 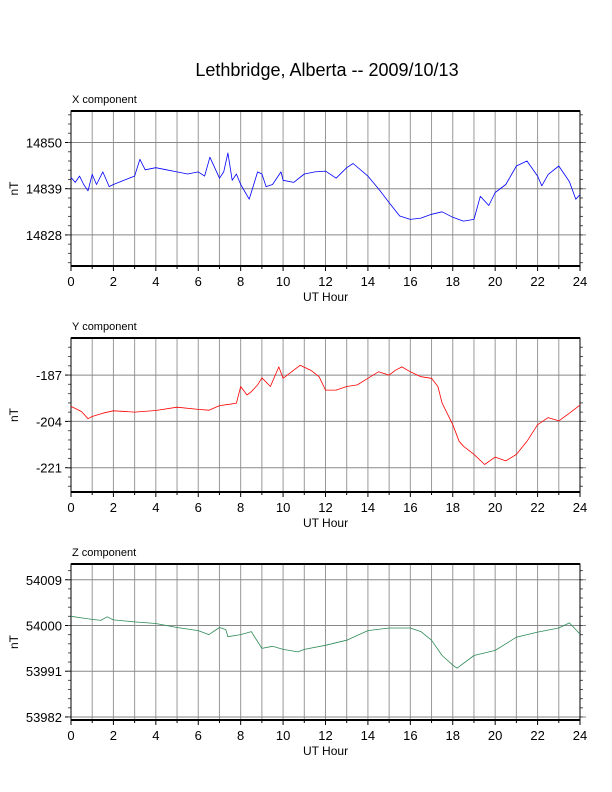 What do you see at coordinates (44, 580) in the screenshot?
I see `y-tick-label: 54009` at bounding box center [44, 580].